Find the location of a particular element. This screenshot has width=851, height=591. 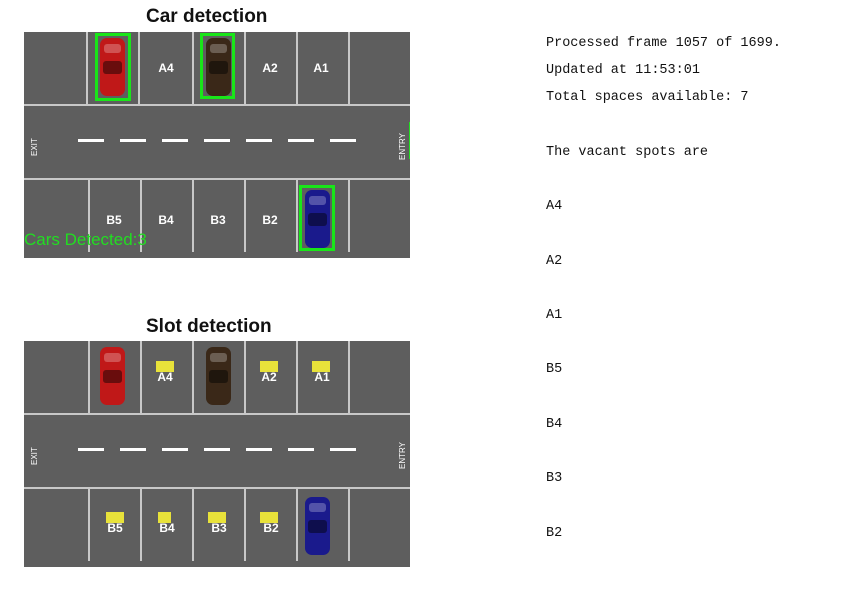

vacant-spot: B5 is located at coordinates (554, 369).